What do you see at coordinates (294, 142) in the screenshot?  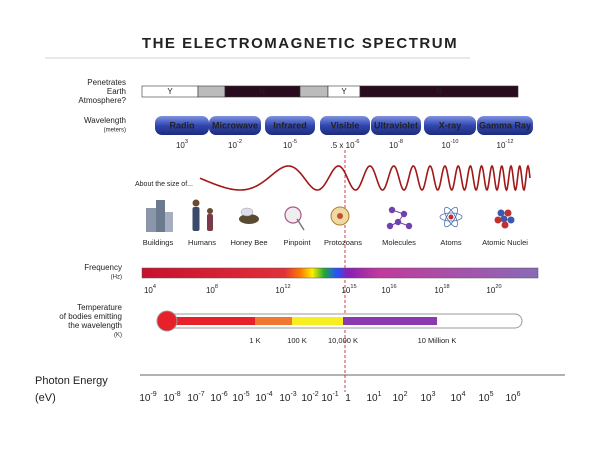 I see `wavelength-value-exp: -5` at bounding box center [294, 142].